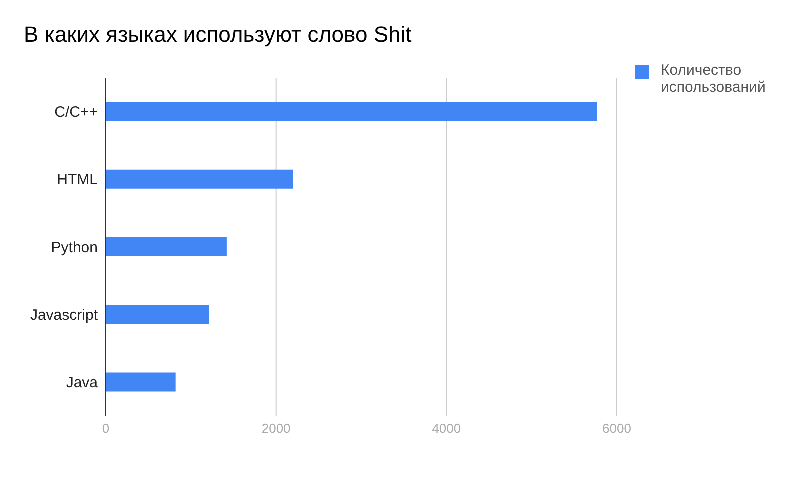  I want to click on x-tick-label: 4000, so click(447, 428).